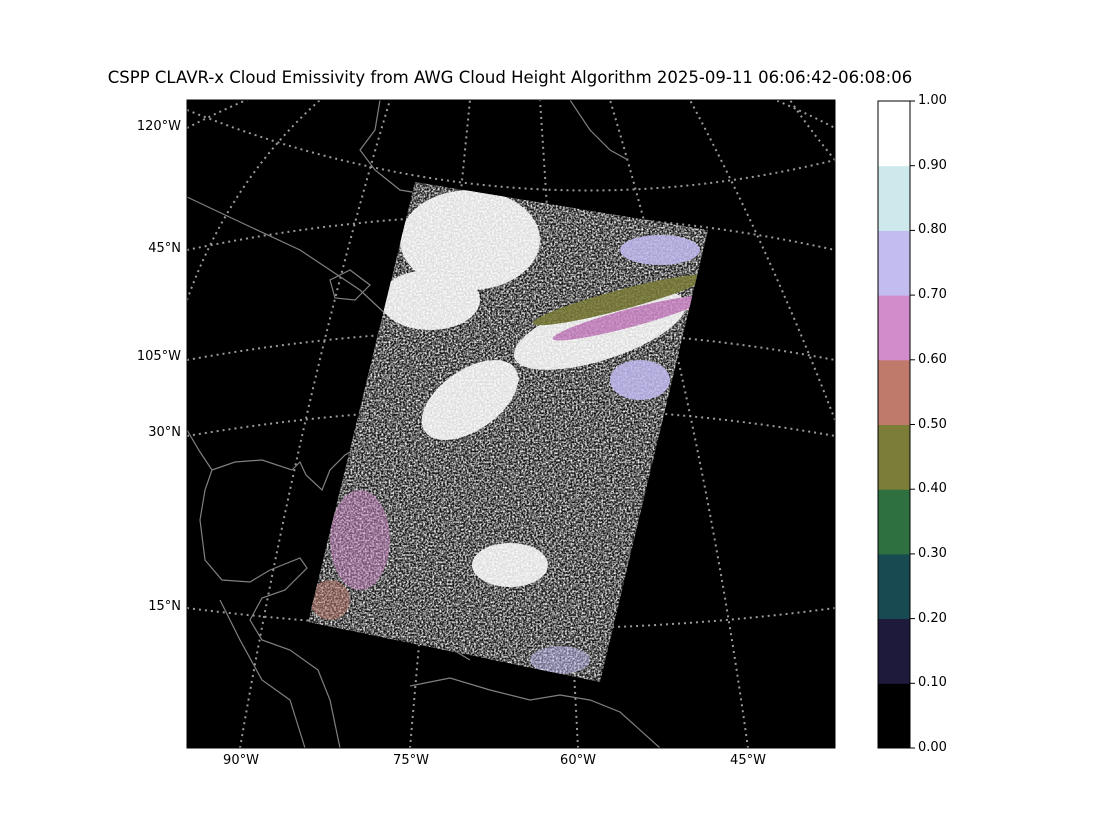 This screenshot has height=840, width=1120. I want to click on colorbar-tick-label: 0.30, so click(932, 553).